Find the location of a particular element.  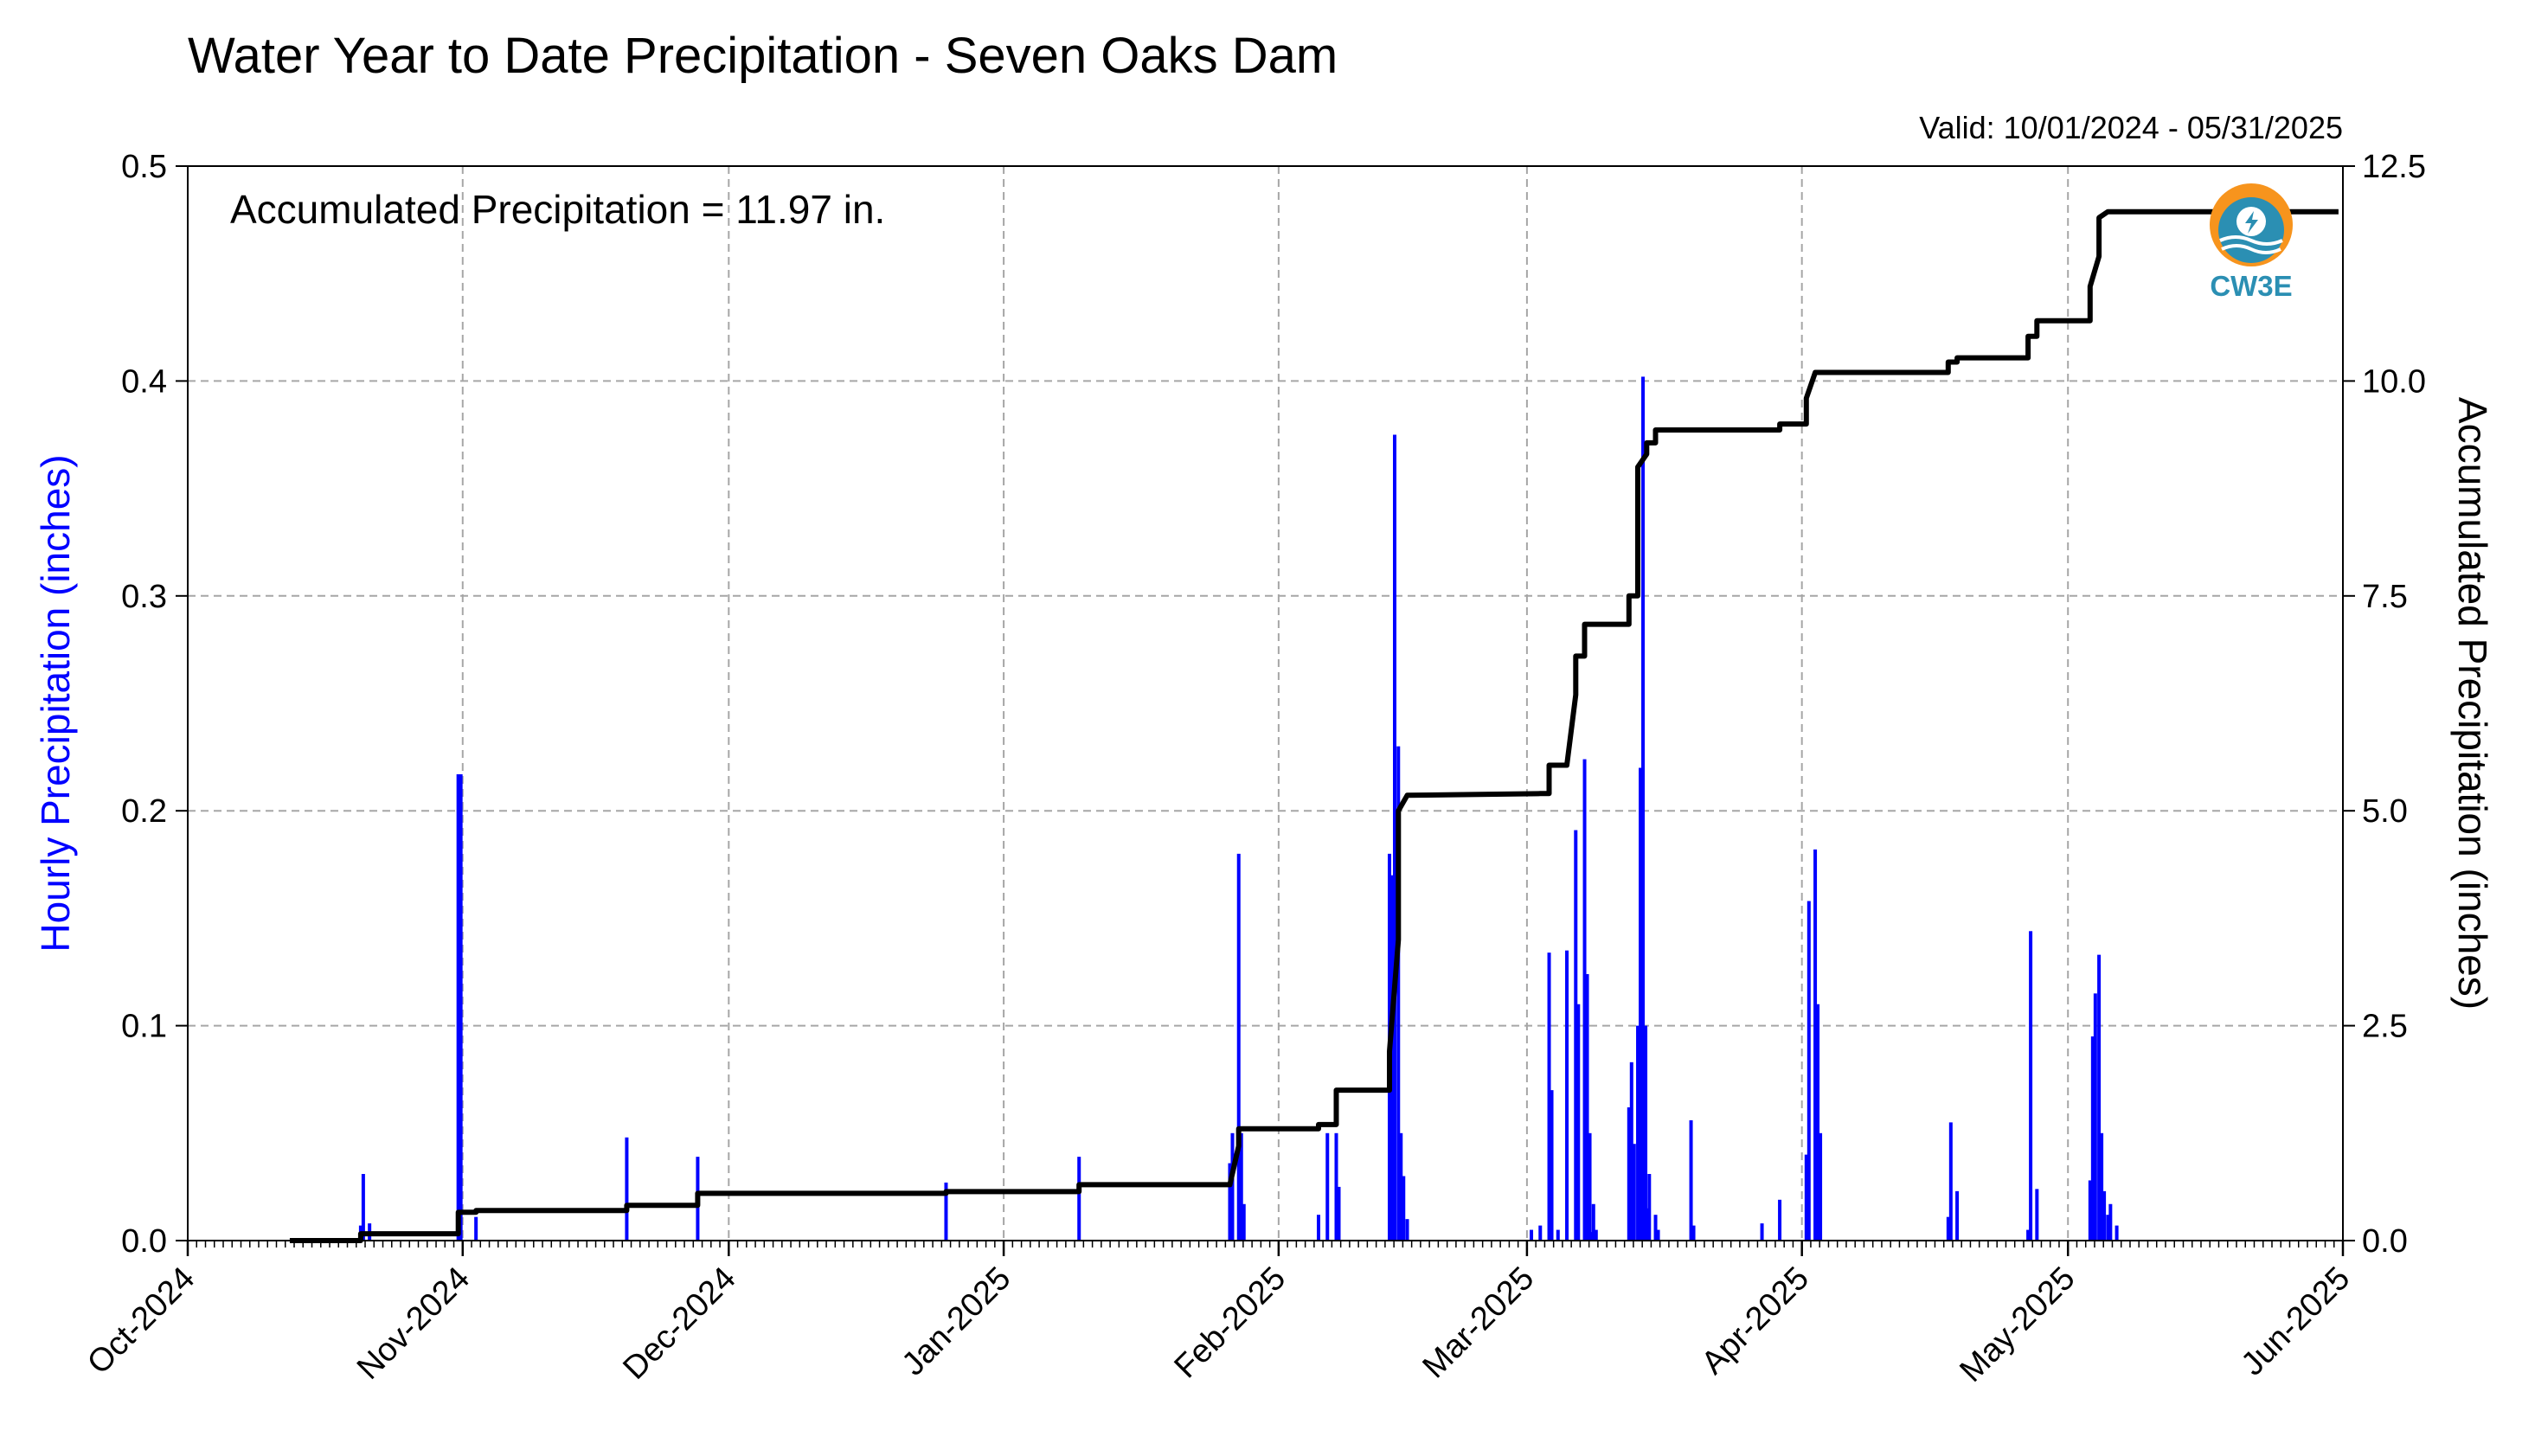

y-left-tick-label: 0.5 is located at coordinates (144, 167).